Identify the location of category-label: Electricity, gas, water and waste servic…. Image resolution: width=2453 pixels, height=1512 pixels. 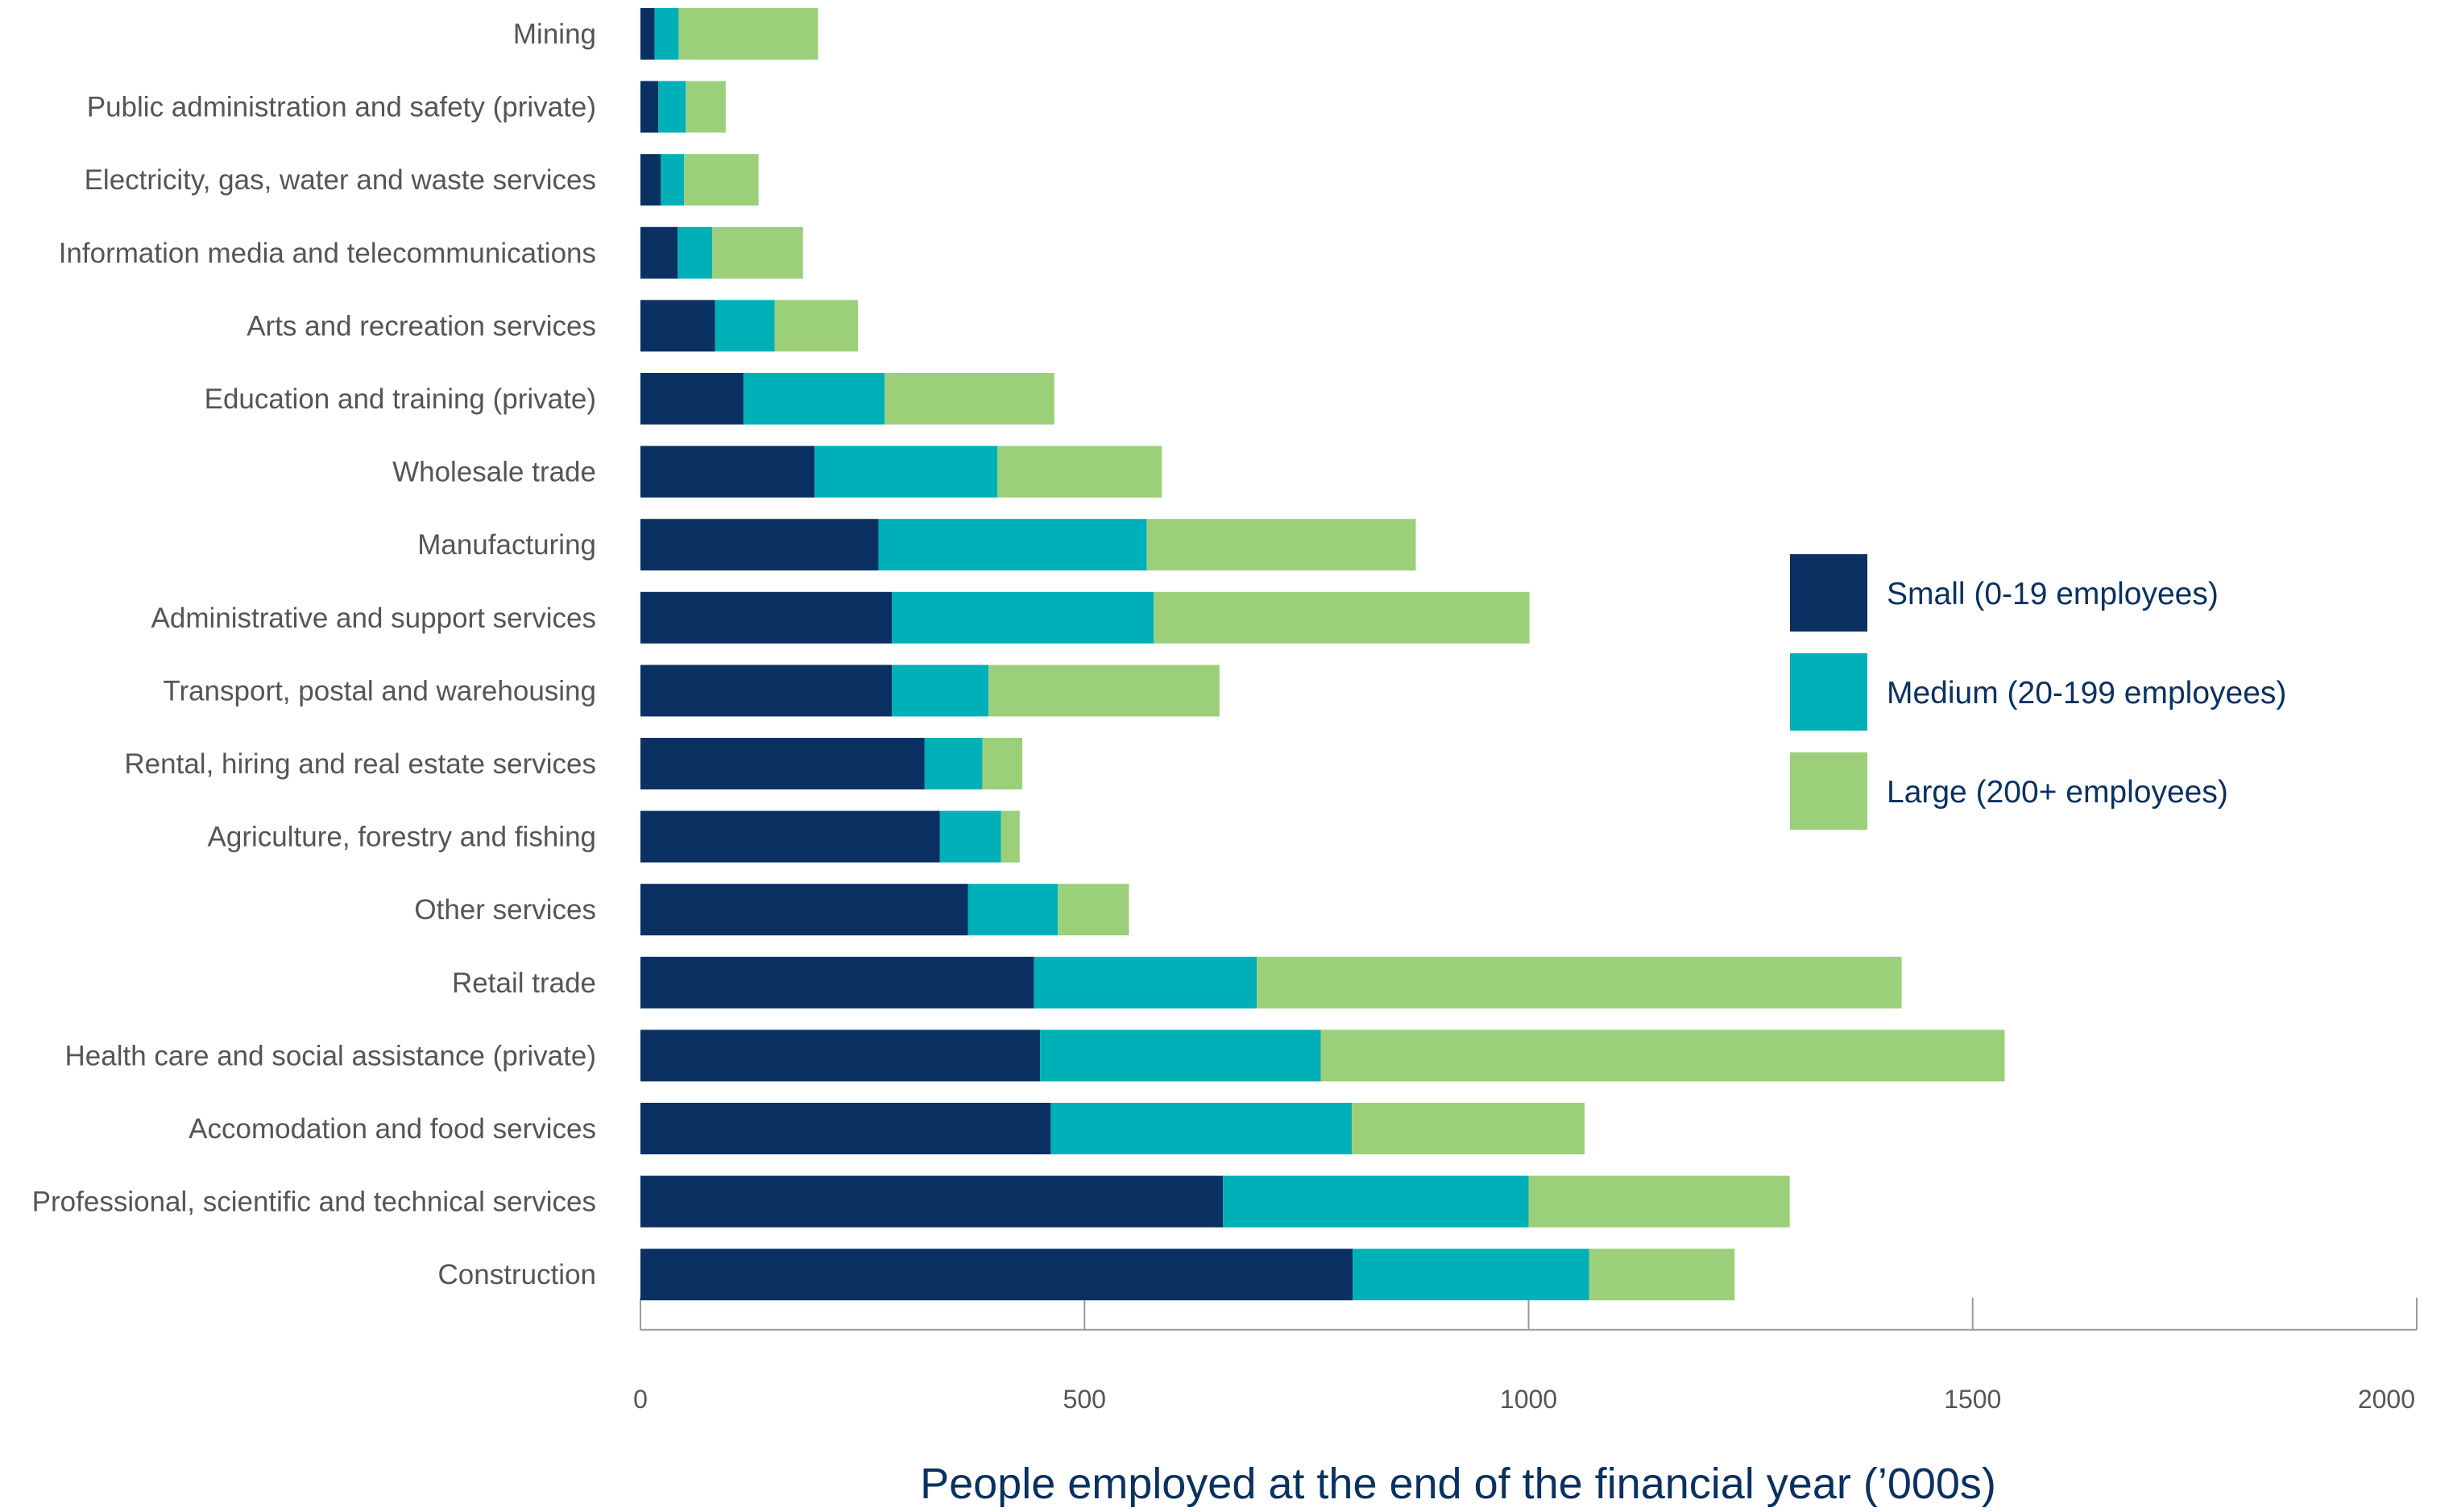
(340, 180).